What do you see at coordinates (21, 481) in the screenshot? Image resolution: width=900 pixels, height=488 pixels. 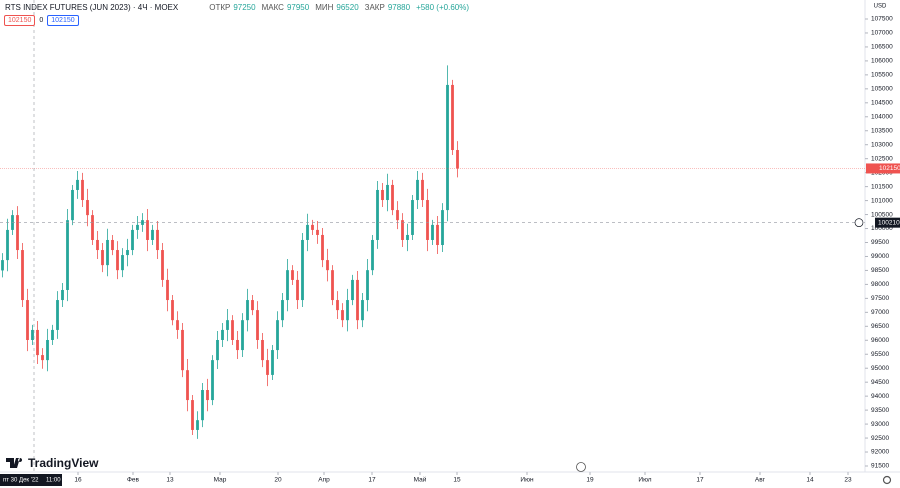 I see `crosshair-time: пт 30 Дек '22` at bounding box center [21, 481].